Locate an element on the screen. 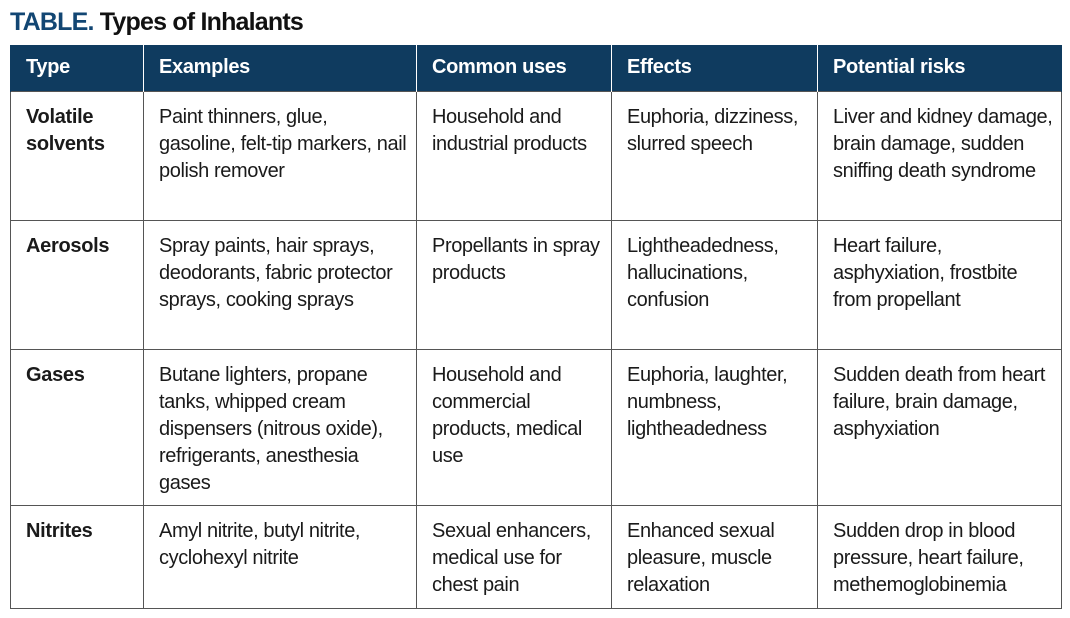  header-potential-risks: Potential risks is located at coordinates (939, 68).